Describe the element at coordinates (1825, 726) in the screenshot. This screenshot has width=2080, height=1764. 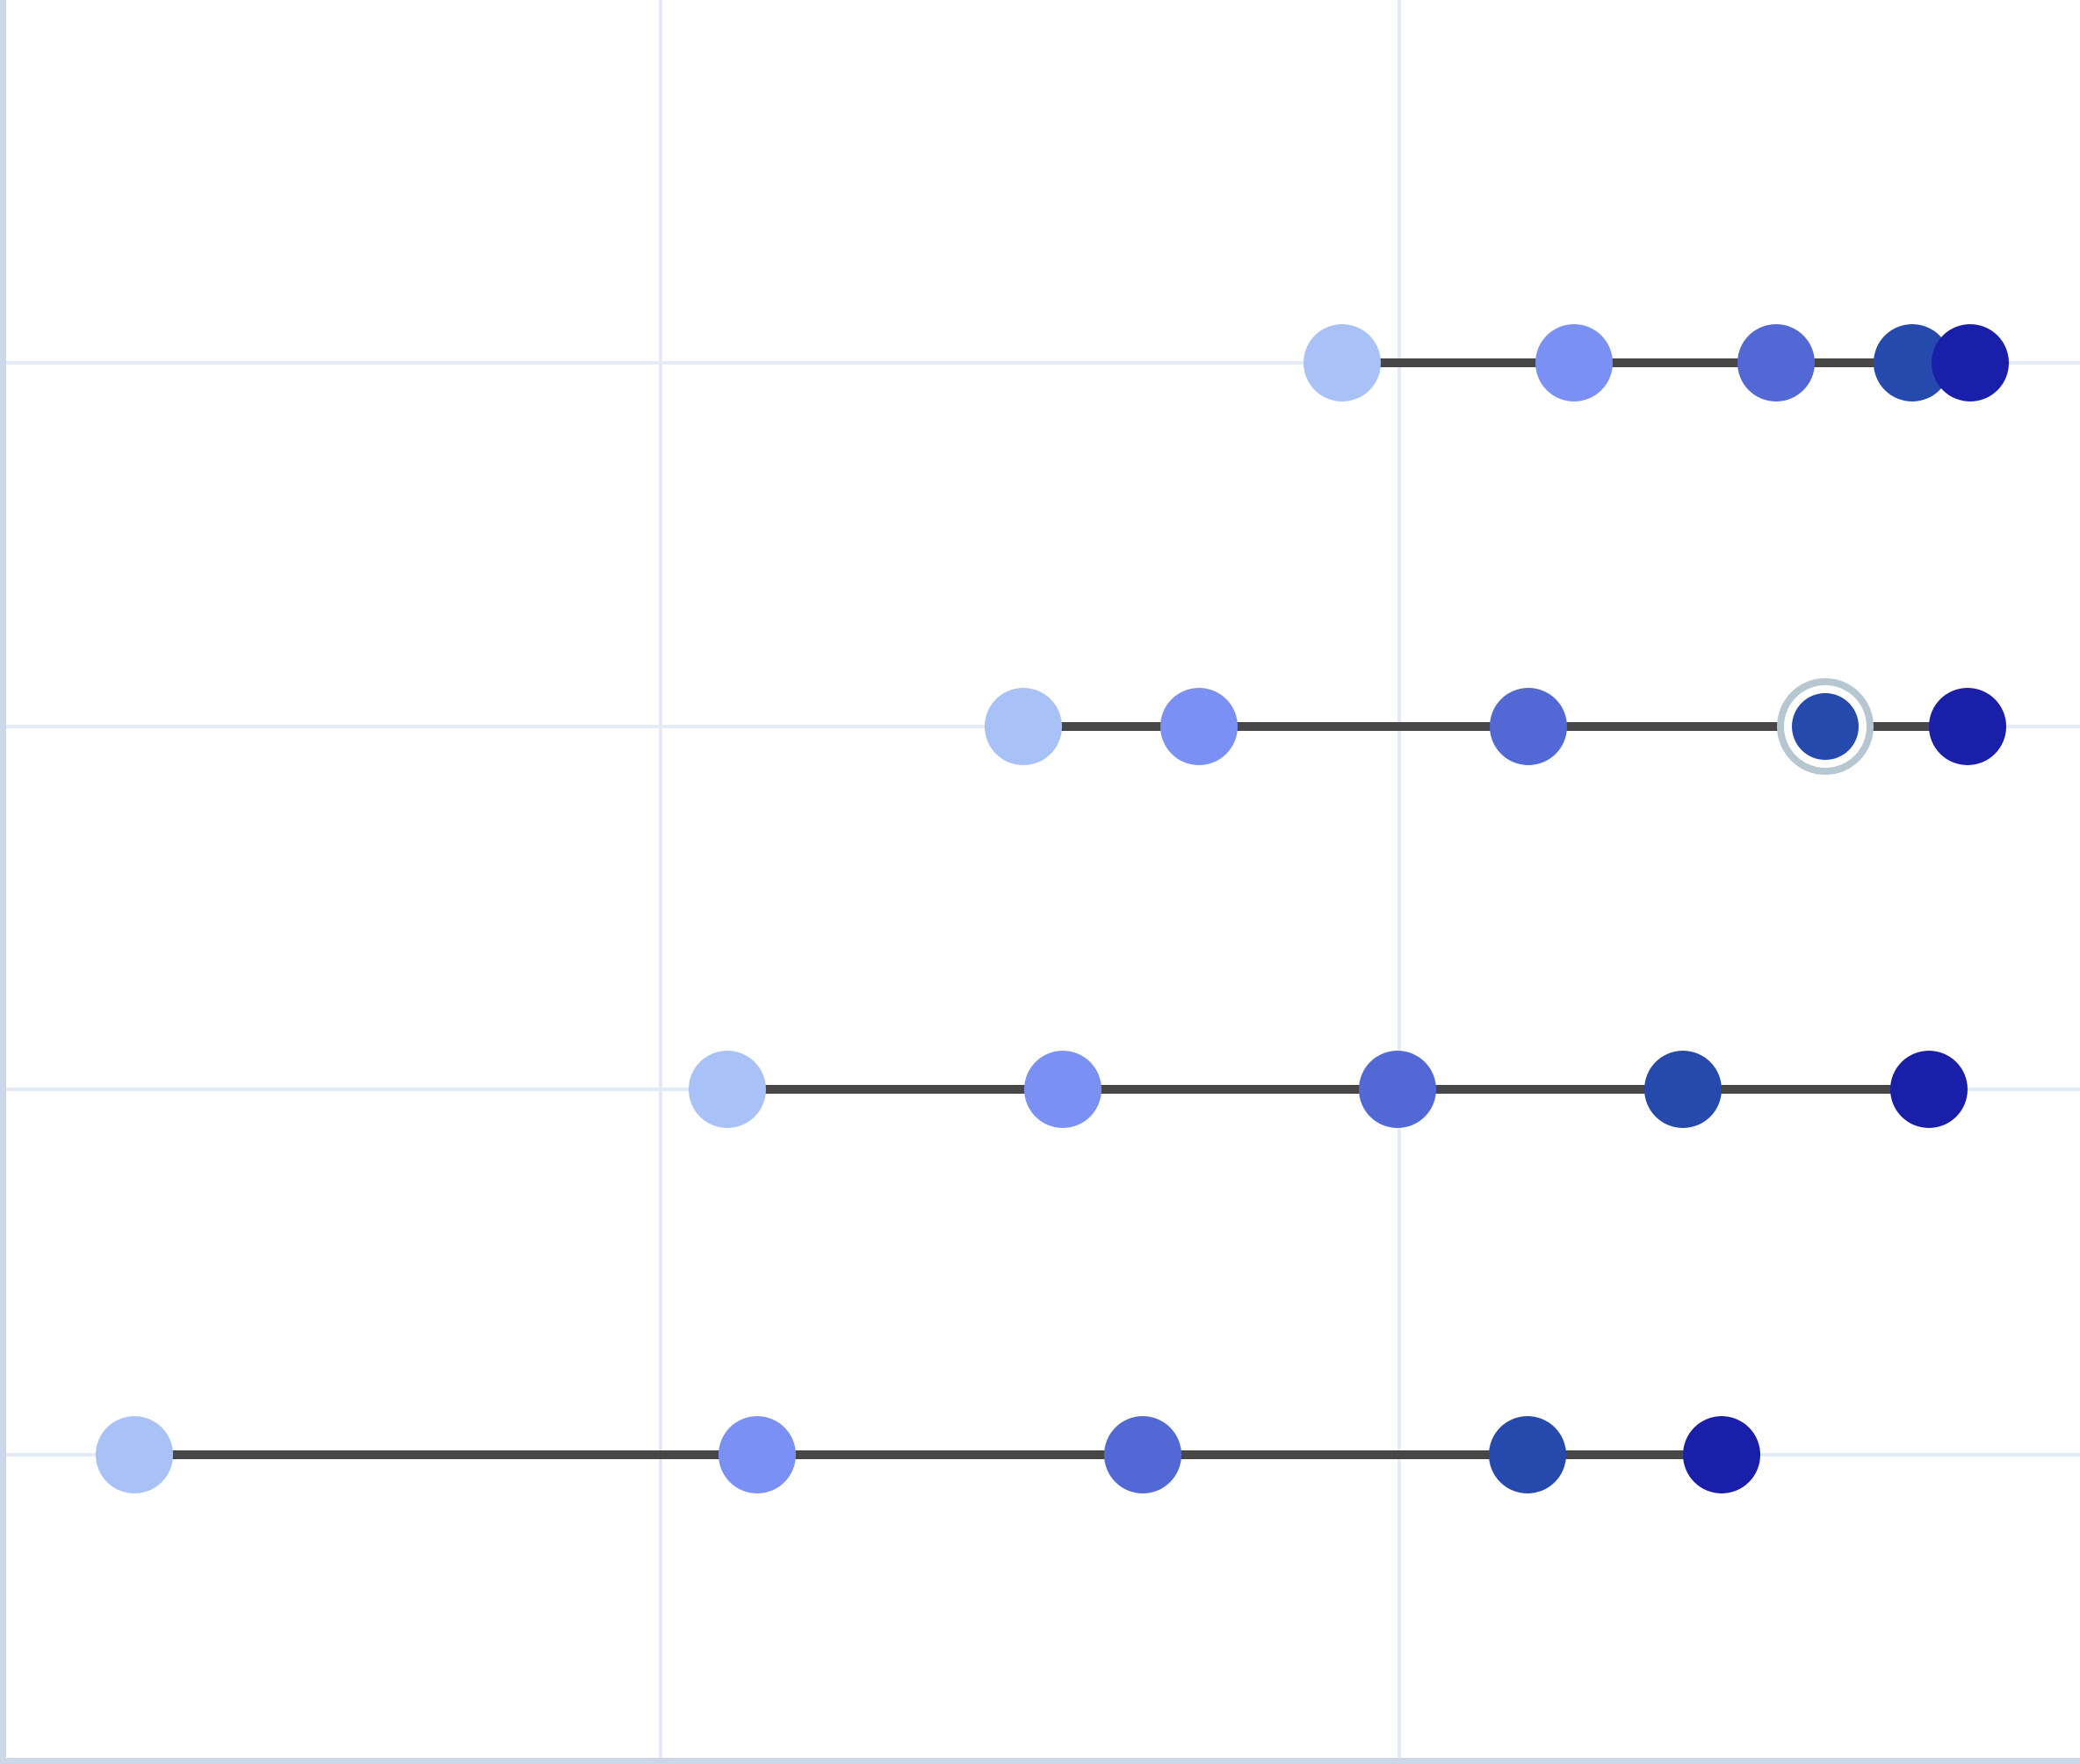
I see `data-point-highlighted` at that location.